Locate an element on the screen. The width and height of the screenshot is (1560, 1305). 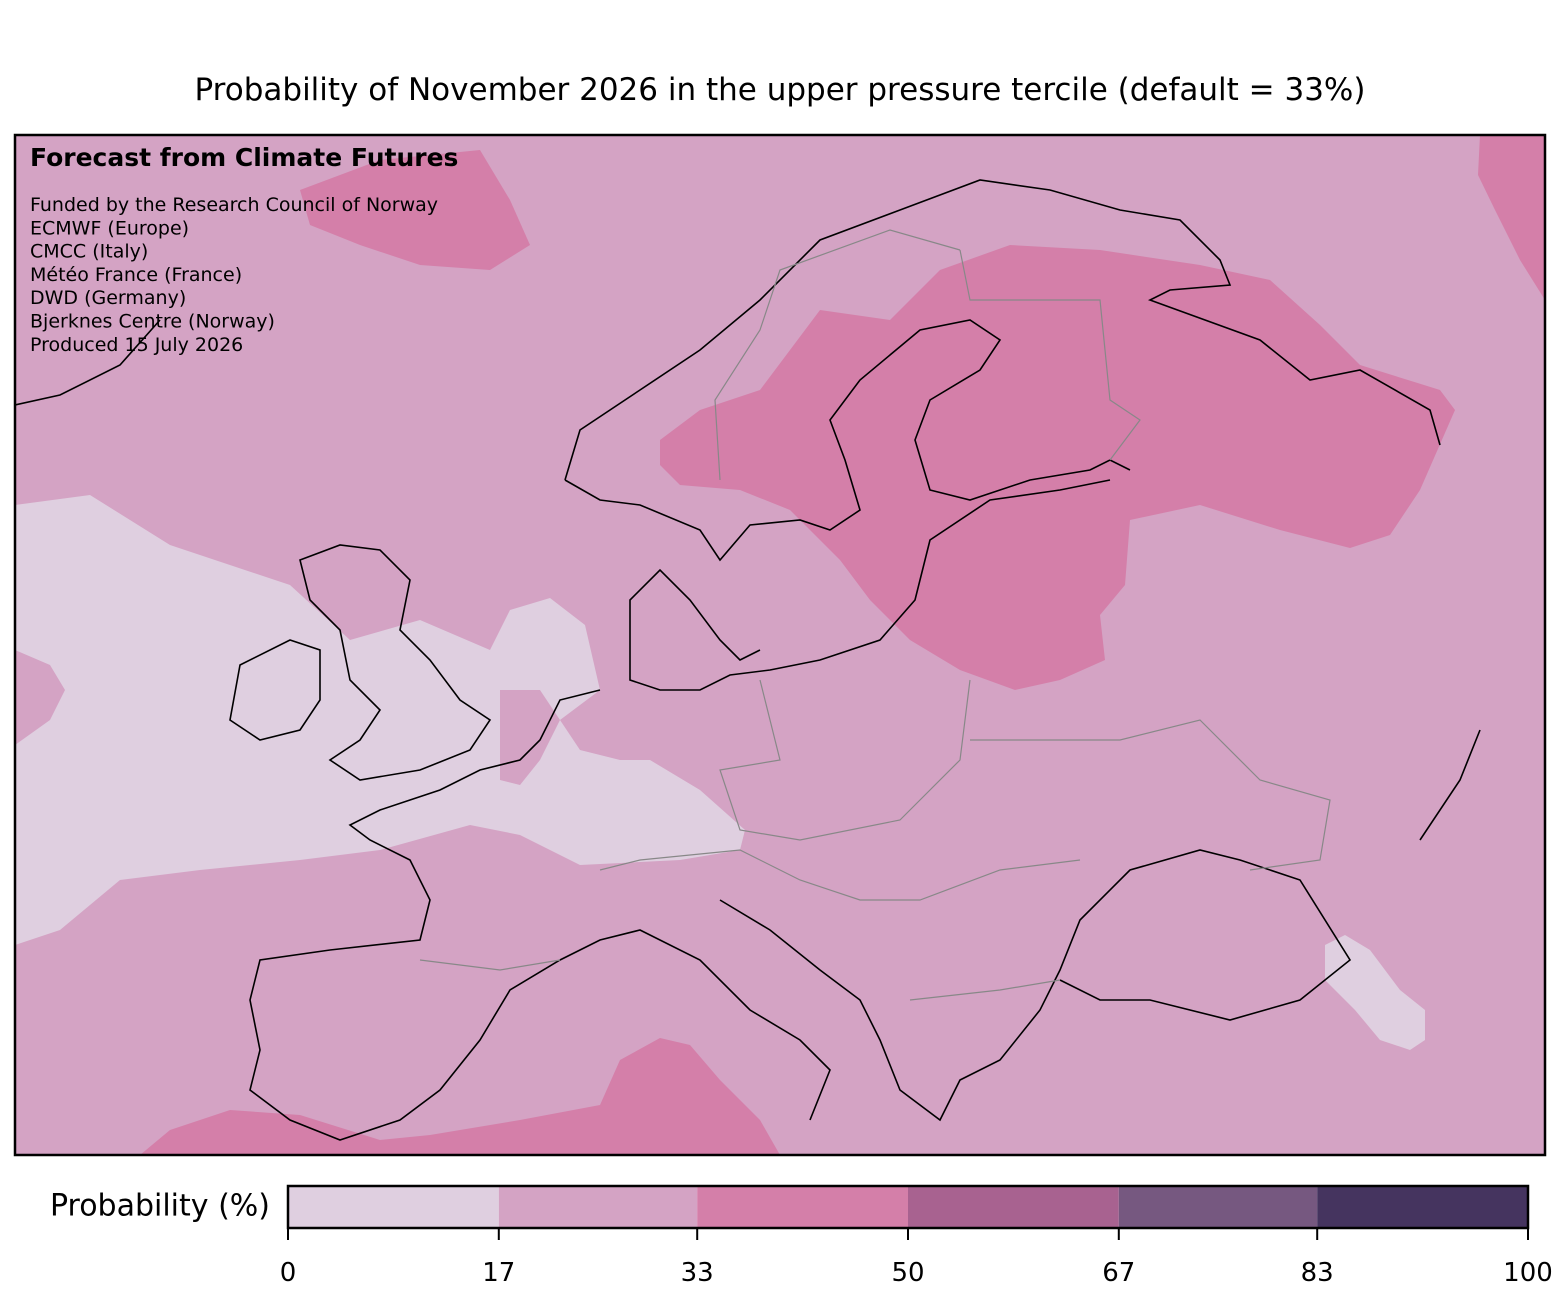
colorbar-tick-label: 83 is located at coordinates (1317, 1273).